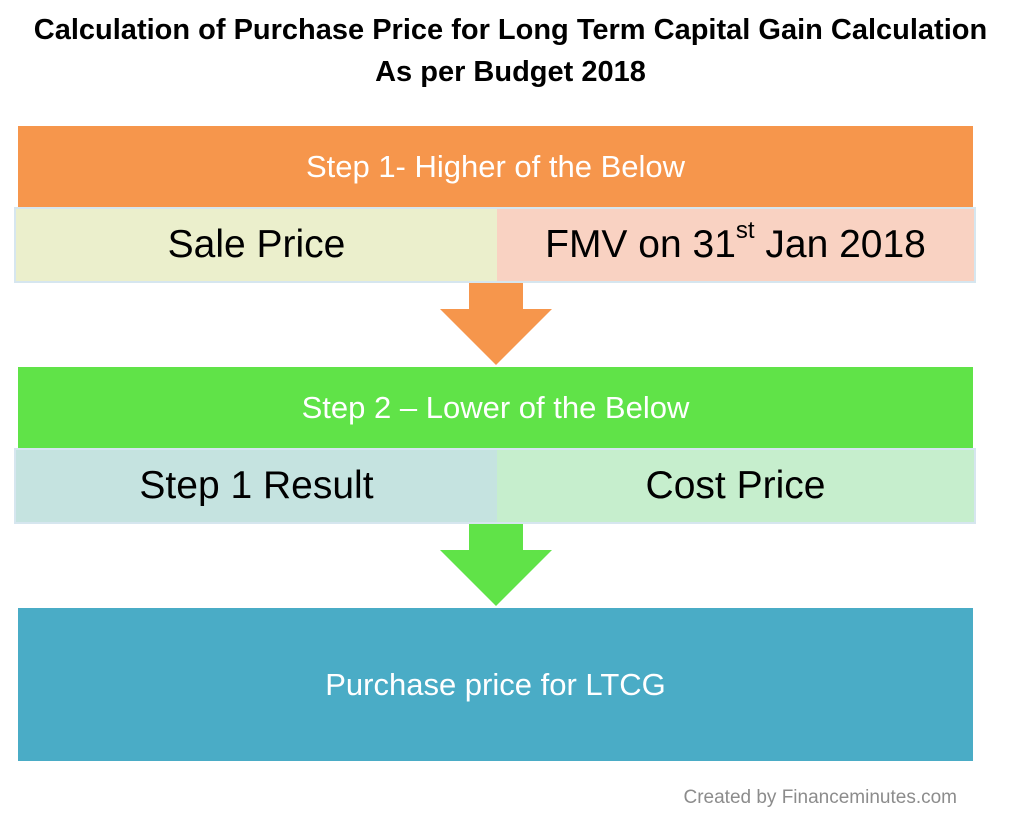 This screenshot has height=827, width=1021. What do you see at coordinates (510, 72) in the screenshot?
I see `page-subtitle: As per Budget 2018` at bounding box center [510, 72].